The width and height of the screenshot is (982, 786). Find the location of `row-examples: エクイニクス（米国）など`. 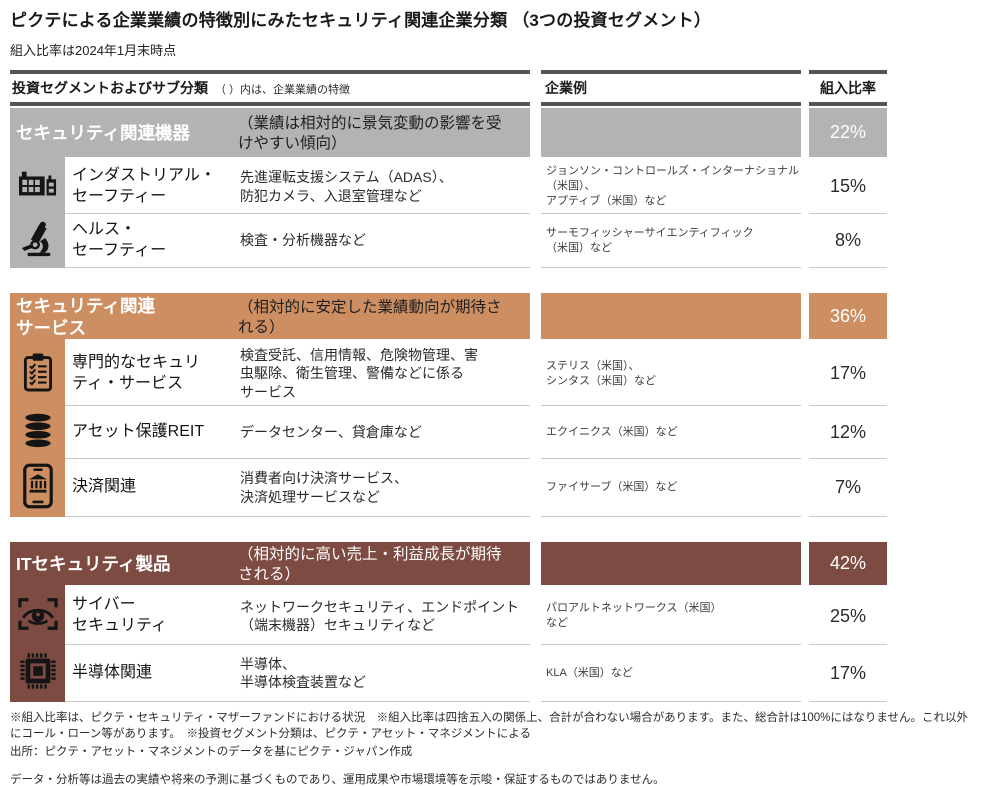

row-examples: エクイニクス（米国）など is located at coordinates (671, 432).